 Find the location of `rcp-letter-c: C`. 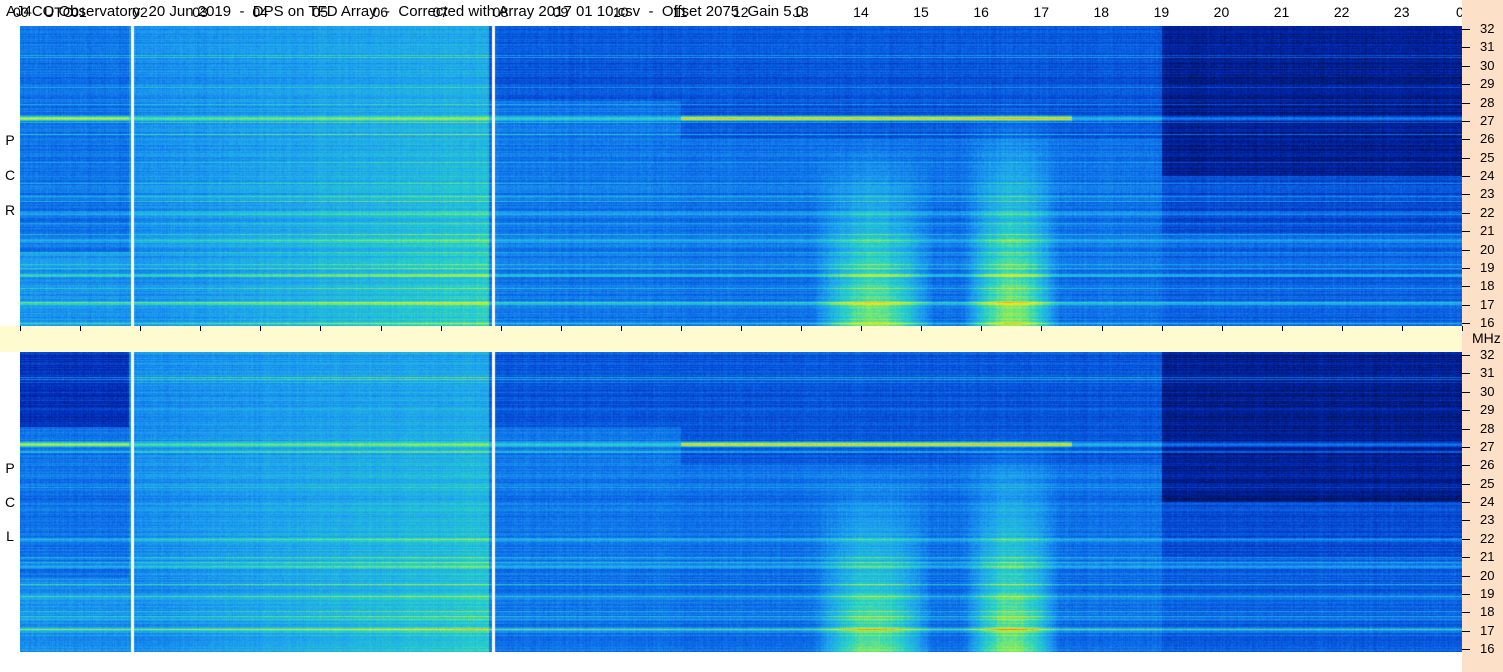

rcp-letter-c: C is located at coordinates (10, 175).